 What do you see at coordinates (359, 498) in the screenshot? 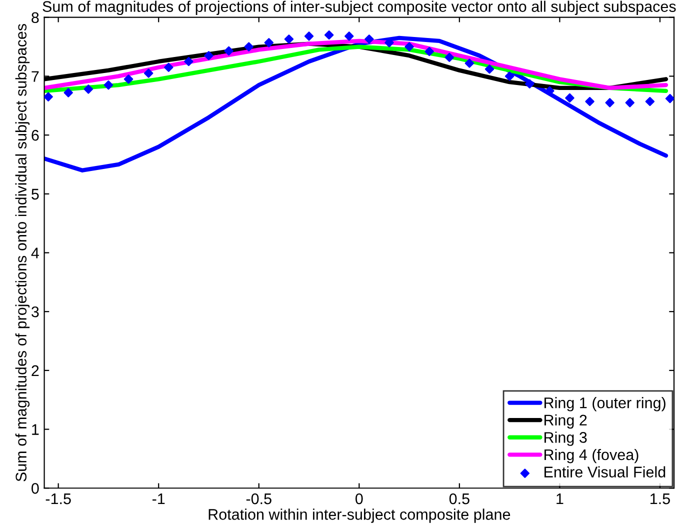
I see `x-tick-label: 0` at bounding box center [359, 498].